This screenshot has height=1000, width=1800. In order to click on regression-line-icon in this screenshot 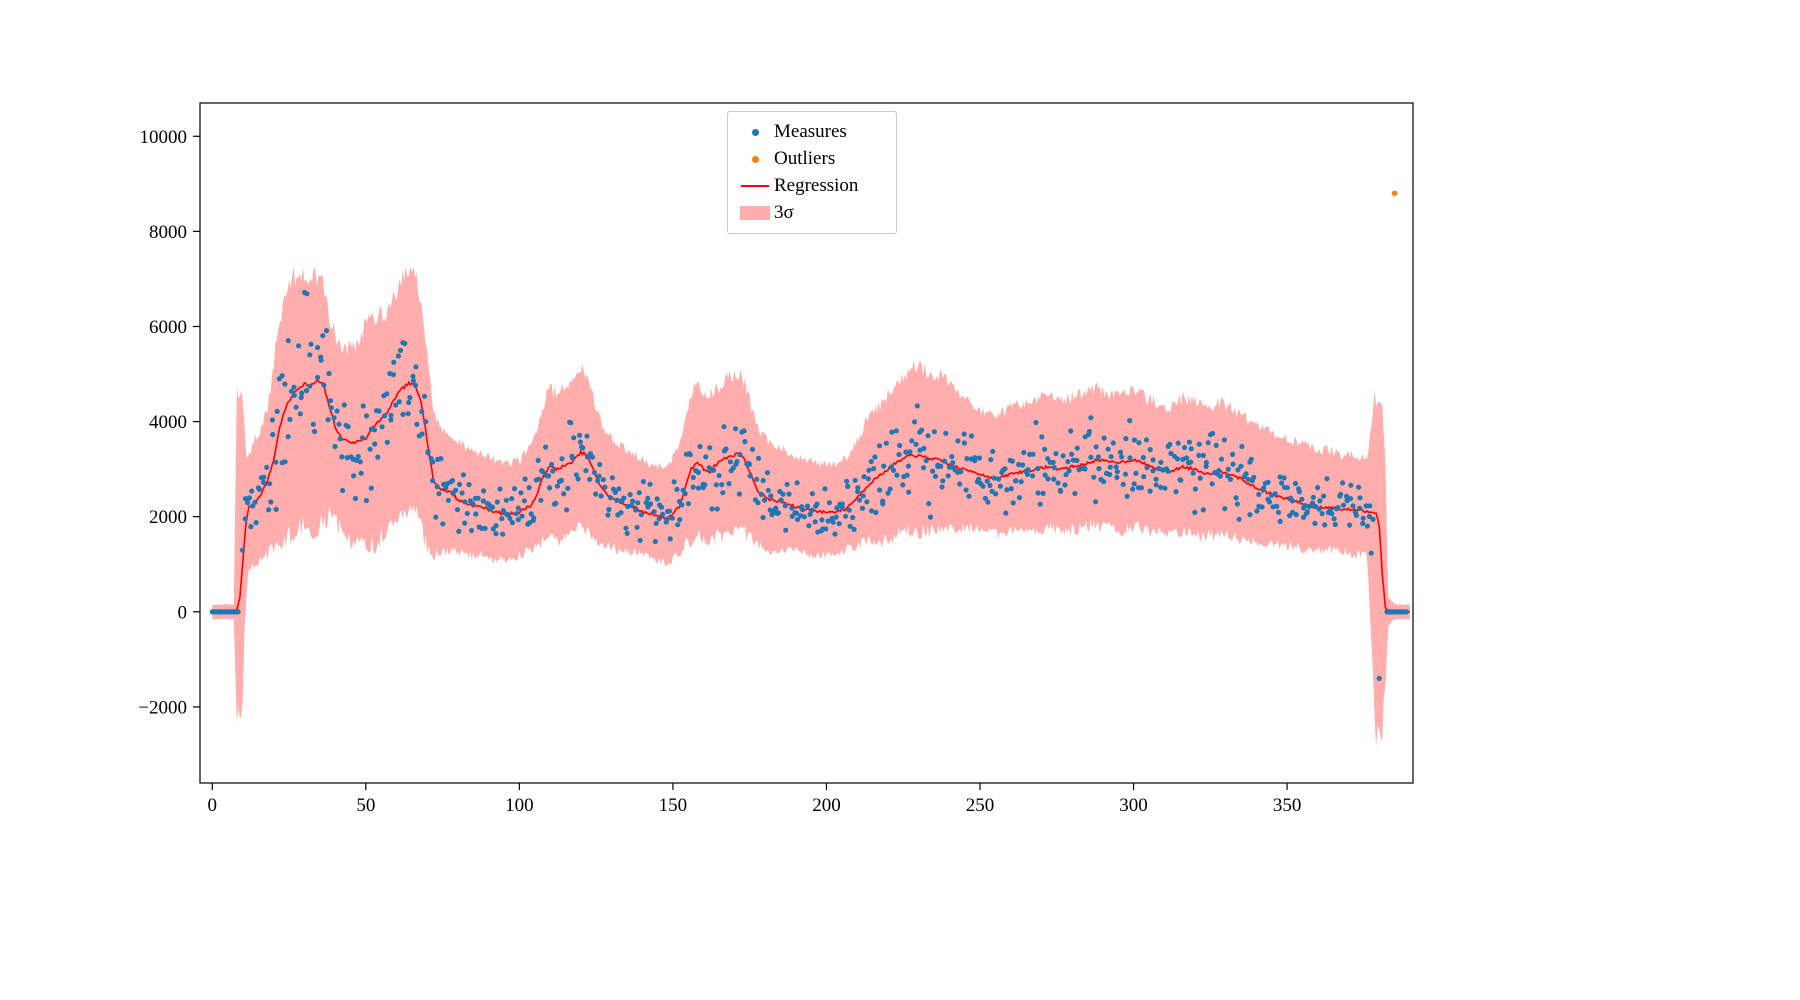, I will do `click(755, 186)`.